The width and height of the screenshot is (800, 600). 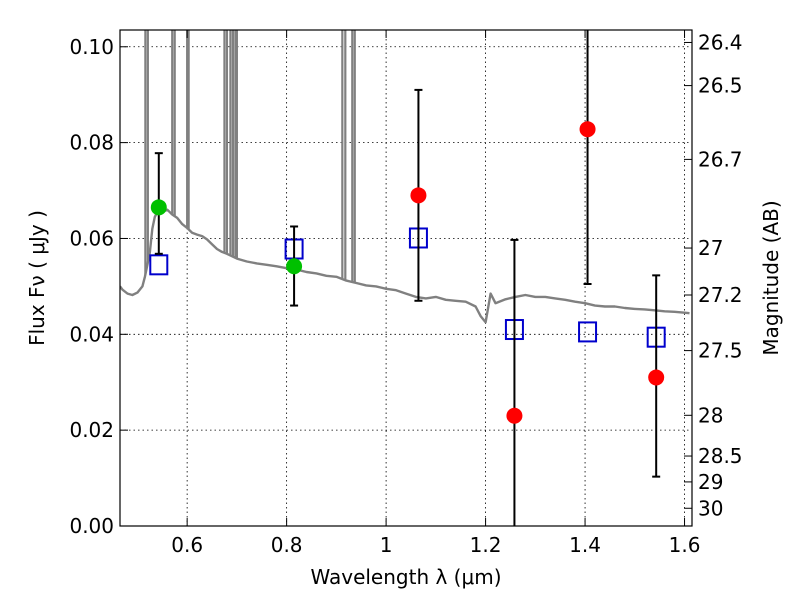 I want to click on y-tick-label: 0.10, so click(x=91, y=47).